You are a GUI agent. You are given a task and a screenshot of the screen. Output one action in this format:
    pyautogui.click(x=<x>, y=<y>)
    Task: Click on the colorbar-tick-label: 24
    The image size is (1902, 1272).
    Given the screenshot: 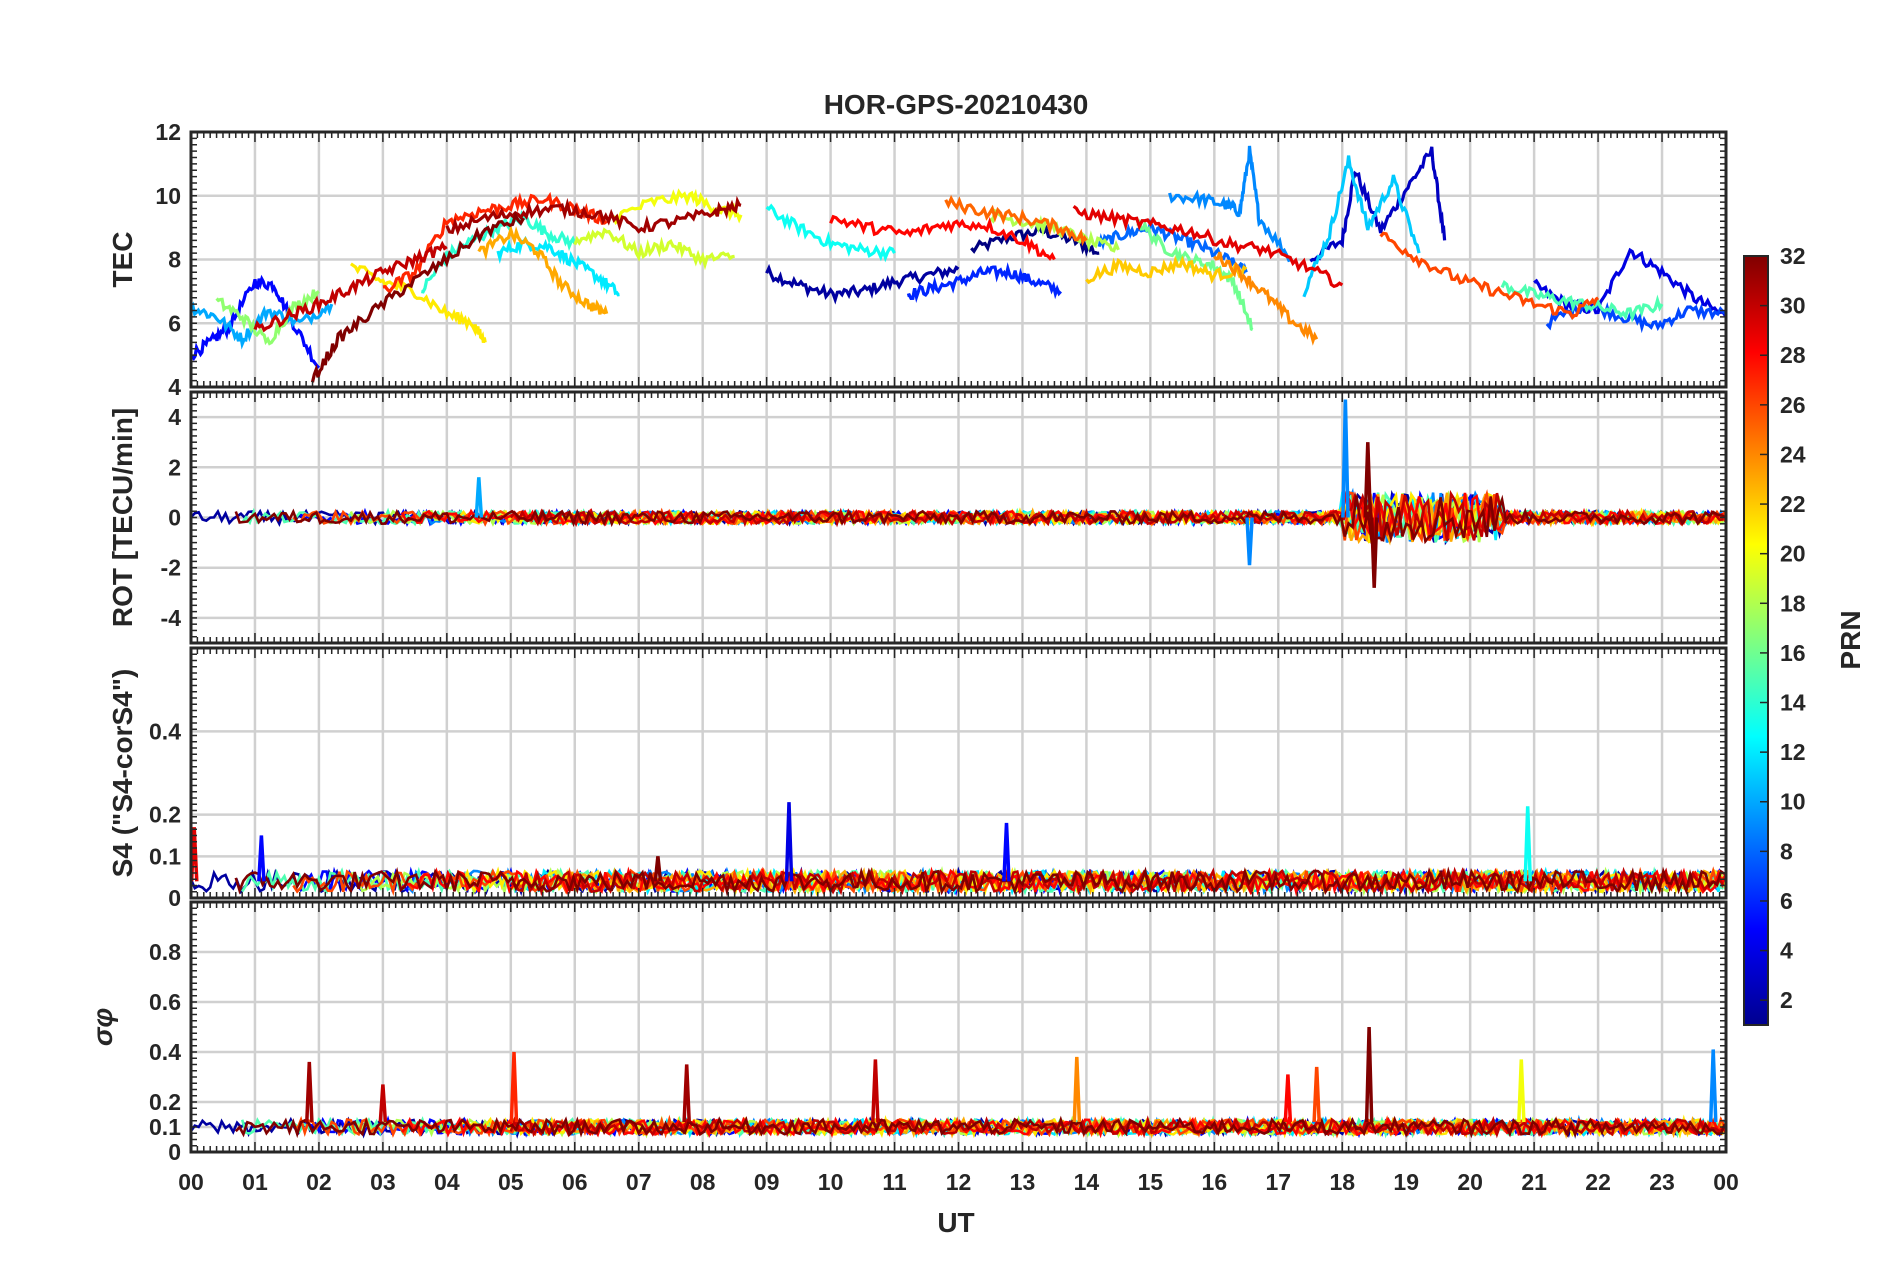 What is the action you would take?
    pyautogui.click(x=1793, y=454)
    